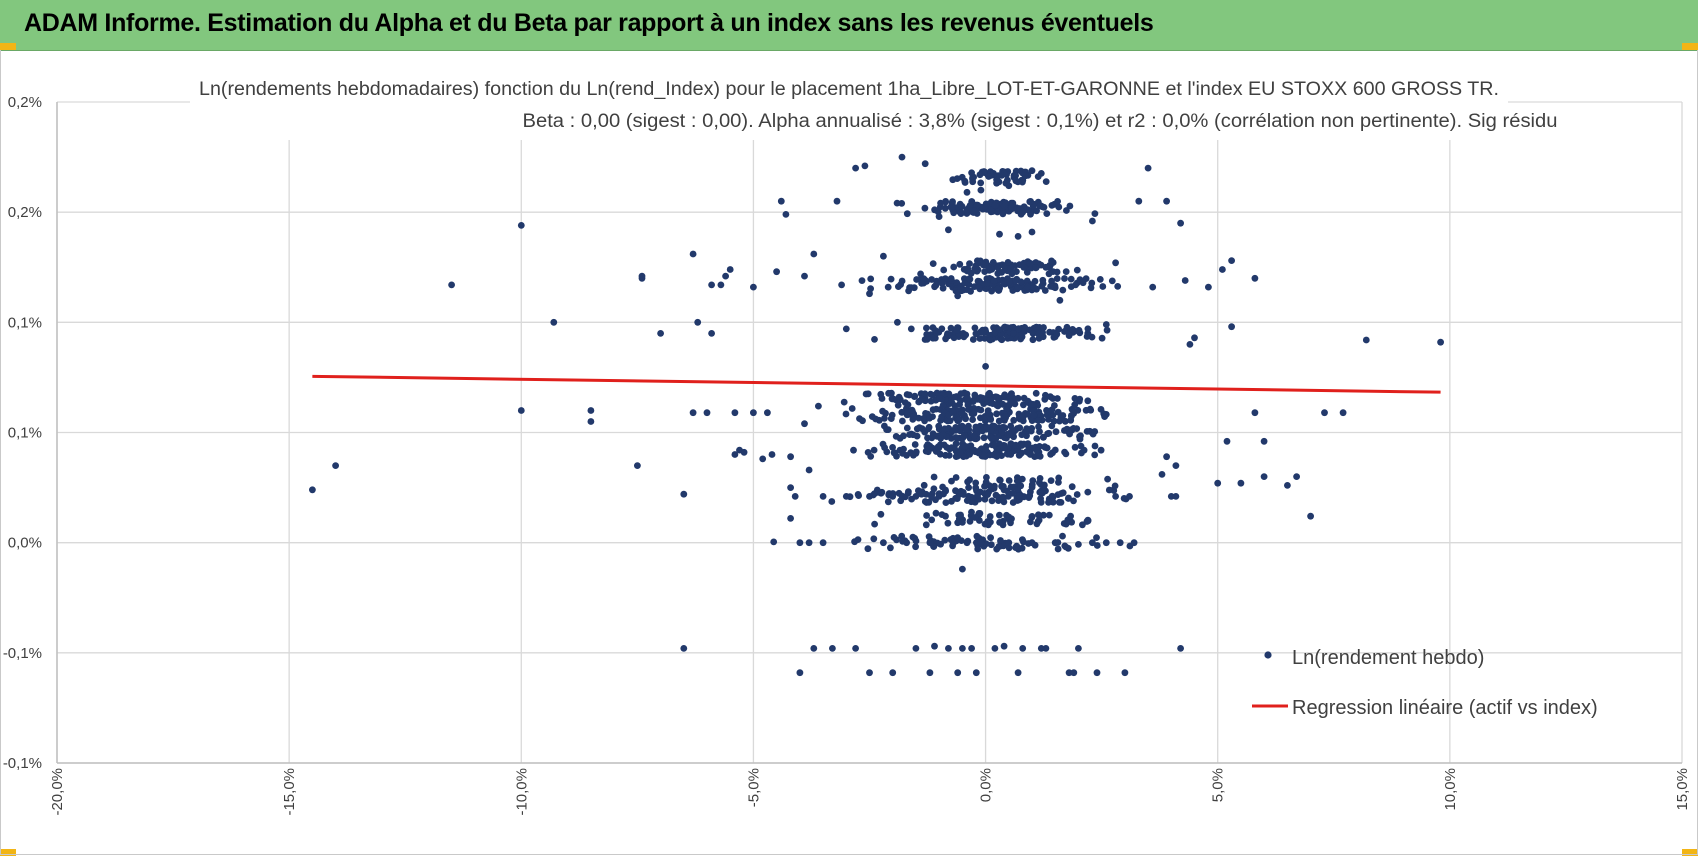 The image size is (1698, 856). What do you see at coordinates (1682, 789) in the screenshot?
I see `x-tick-label-7: 15,0%` at bounding box center [1682, 789].